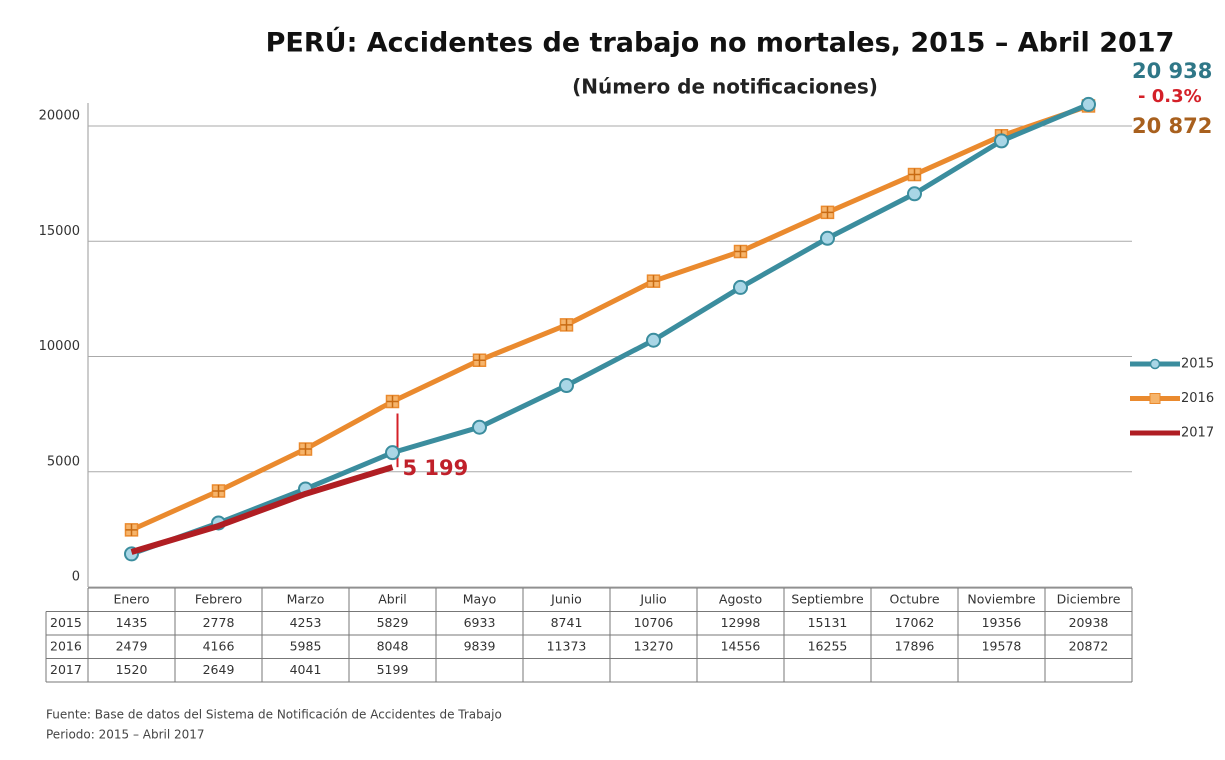 The image size is (1225, 760). Describe the element at coordinates (1089, 622) in the screenshot. I see `table-cell: 20938` at that location.